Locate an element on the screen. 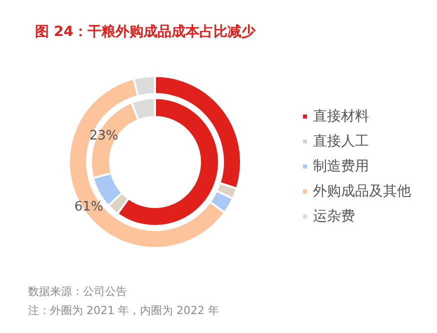 This screenshot has height=333, width=437. legend-label: 直接材料 is located at coordinates (341, 116).